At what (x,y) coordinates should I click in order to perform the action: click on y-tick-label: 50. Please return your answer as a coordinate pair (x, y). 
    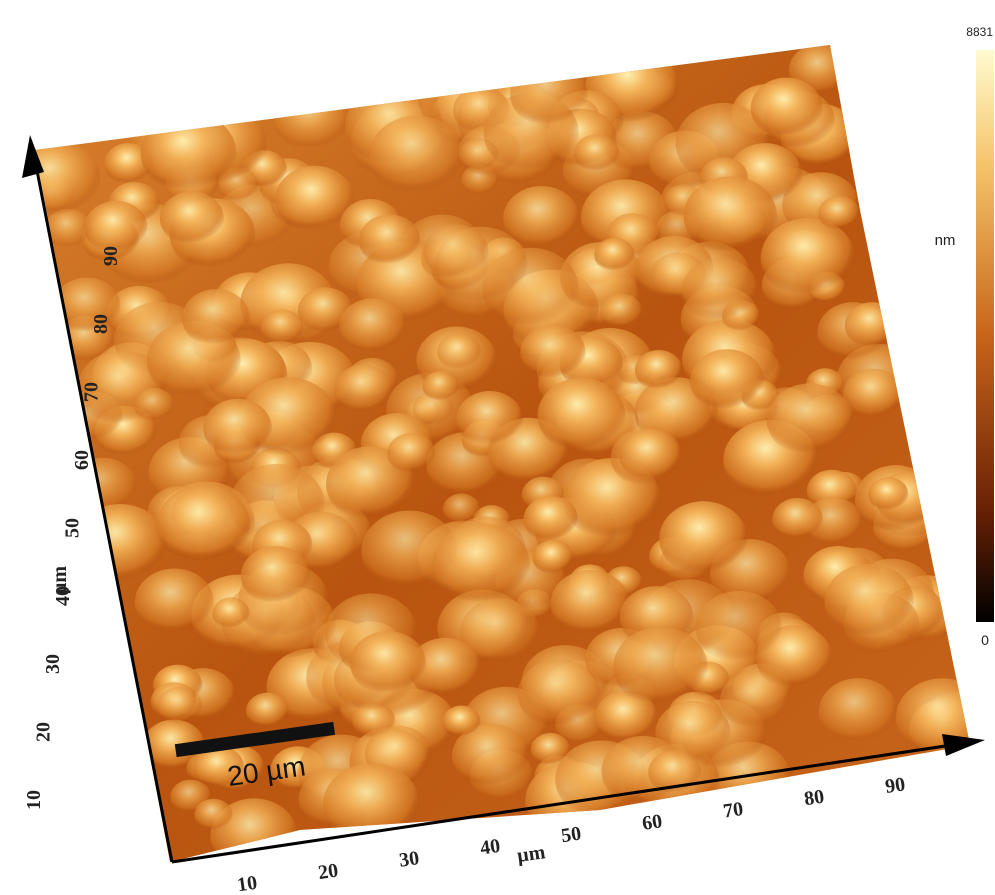
    Looking at the image, I should click on (72, 528).